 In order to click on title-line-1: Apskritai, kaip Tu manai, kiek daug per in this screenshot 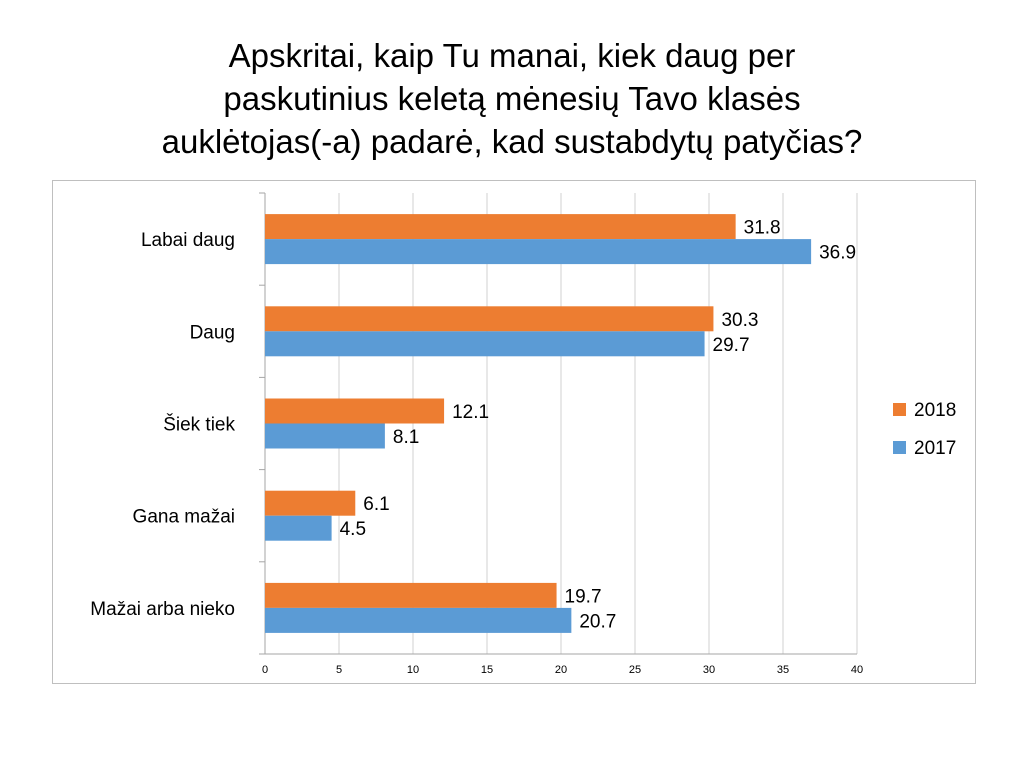, I will do `click(512, 55)`.